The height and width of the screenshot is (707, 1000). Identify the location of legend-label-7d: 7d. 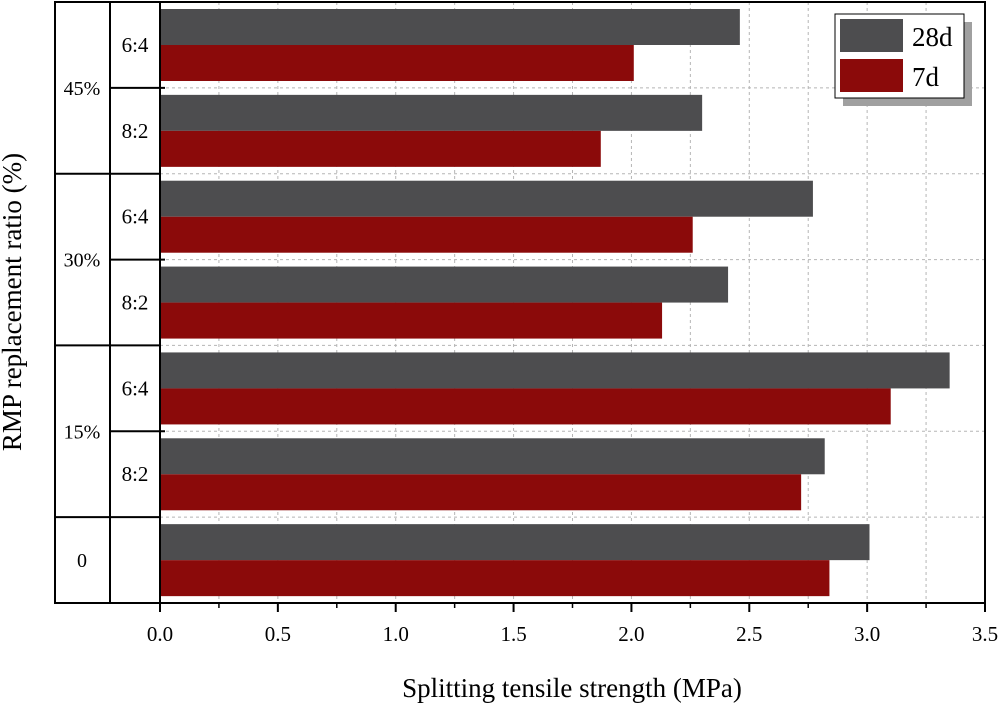
(926, 77).